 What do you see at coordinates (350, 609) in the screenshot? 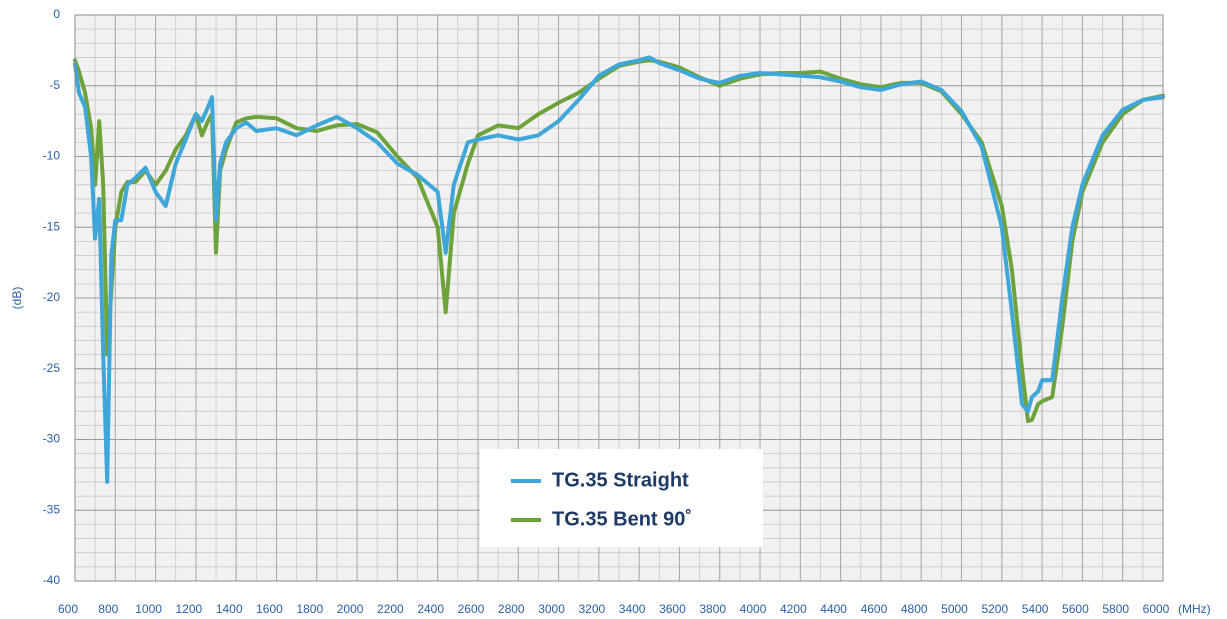
I see `x-tick-label: 2000` at bounding box center [350, 609].